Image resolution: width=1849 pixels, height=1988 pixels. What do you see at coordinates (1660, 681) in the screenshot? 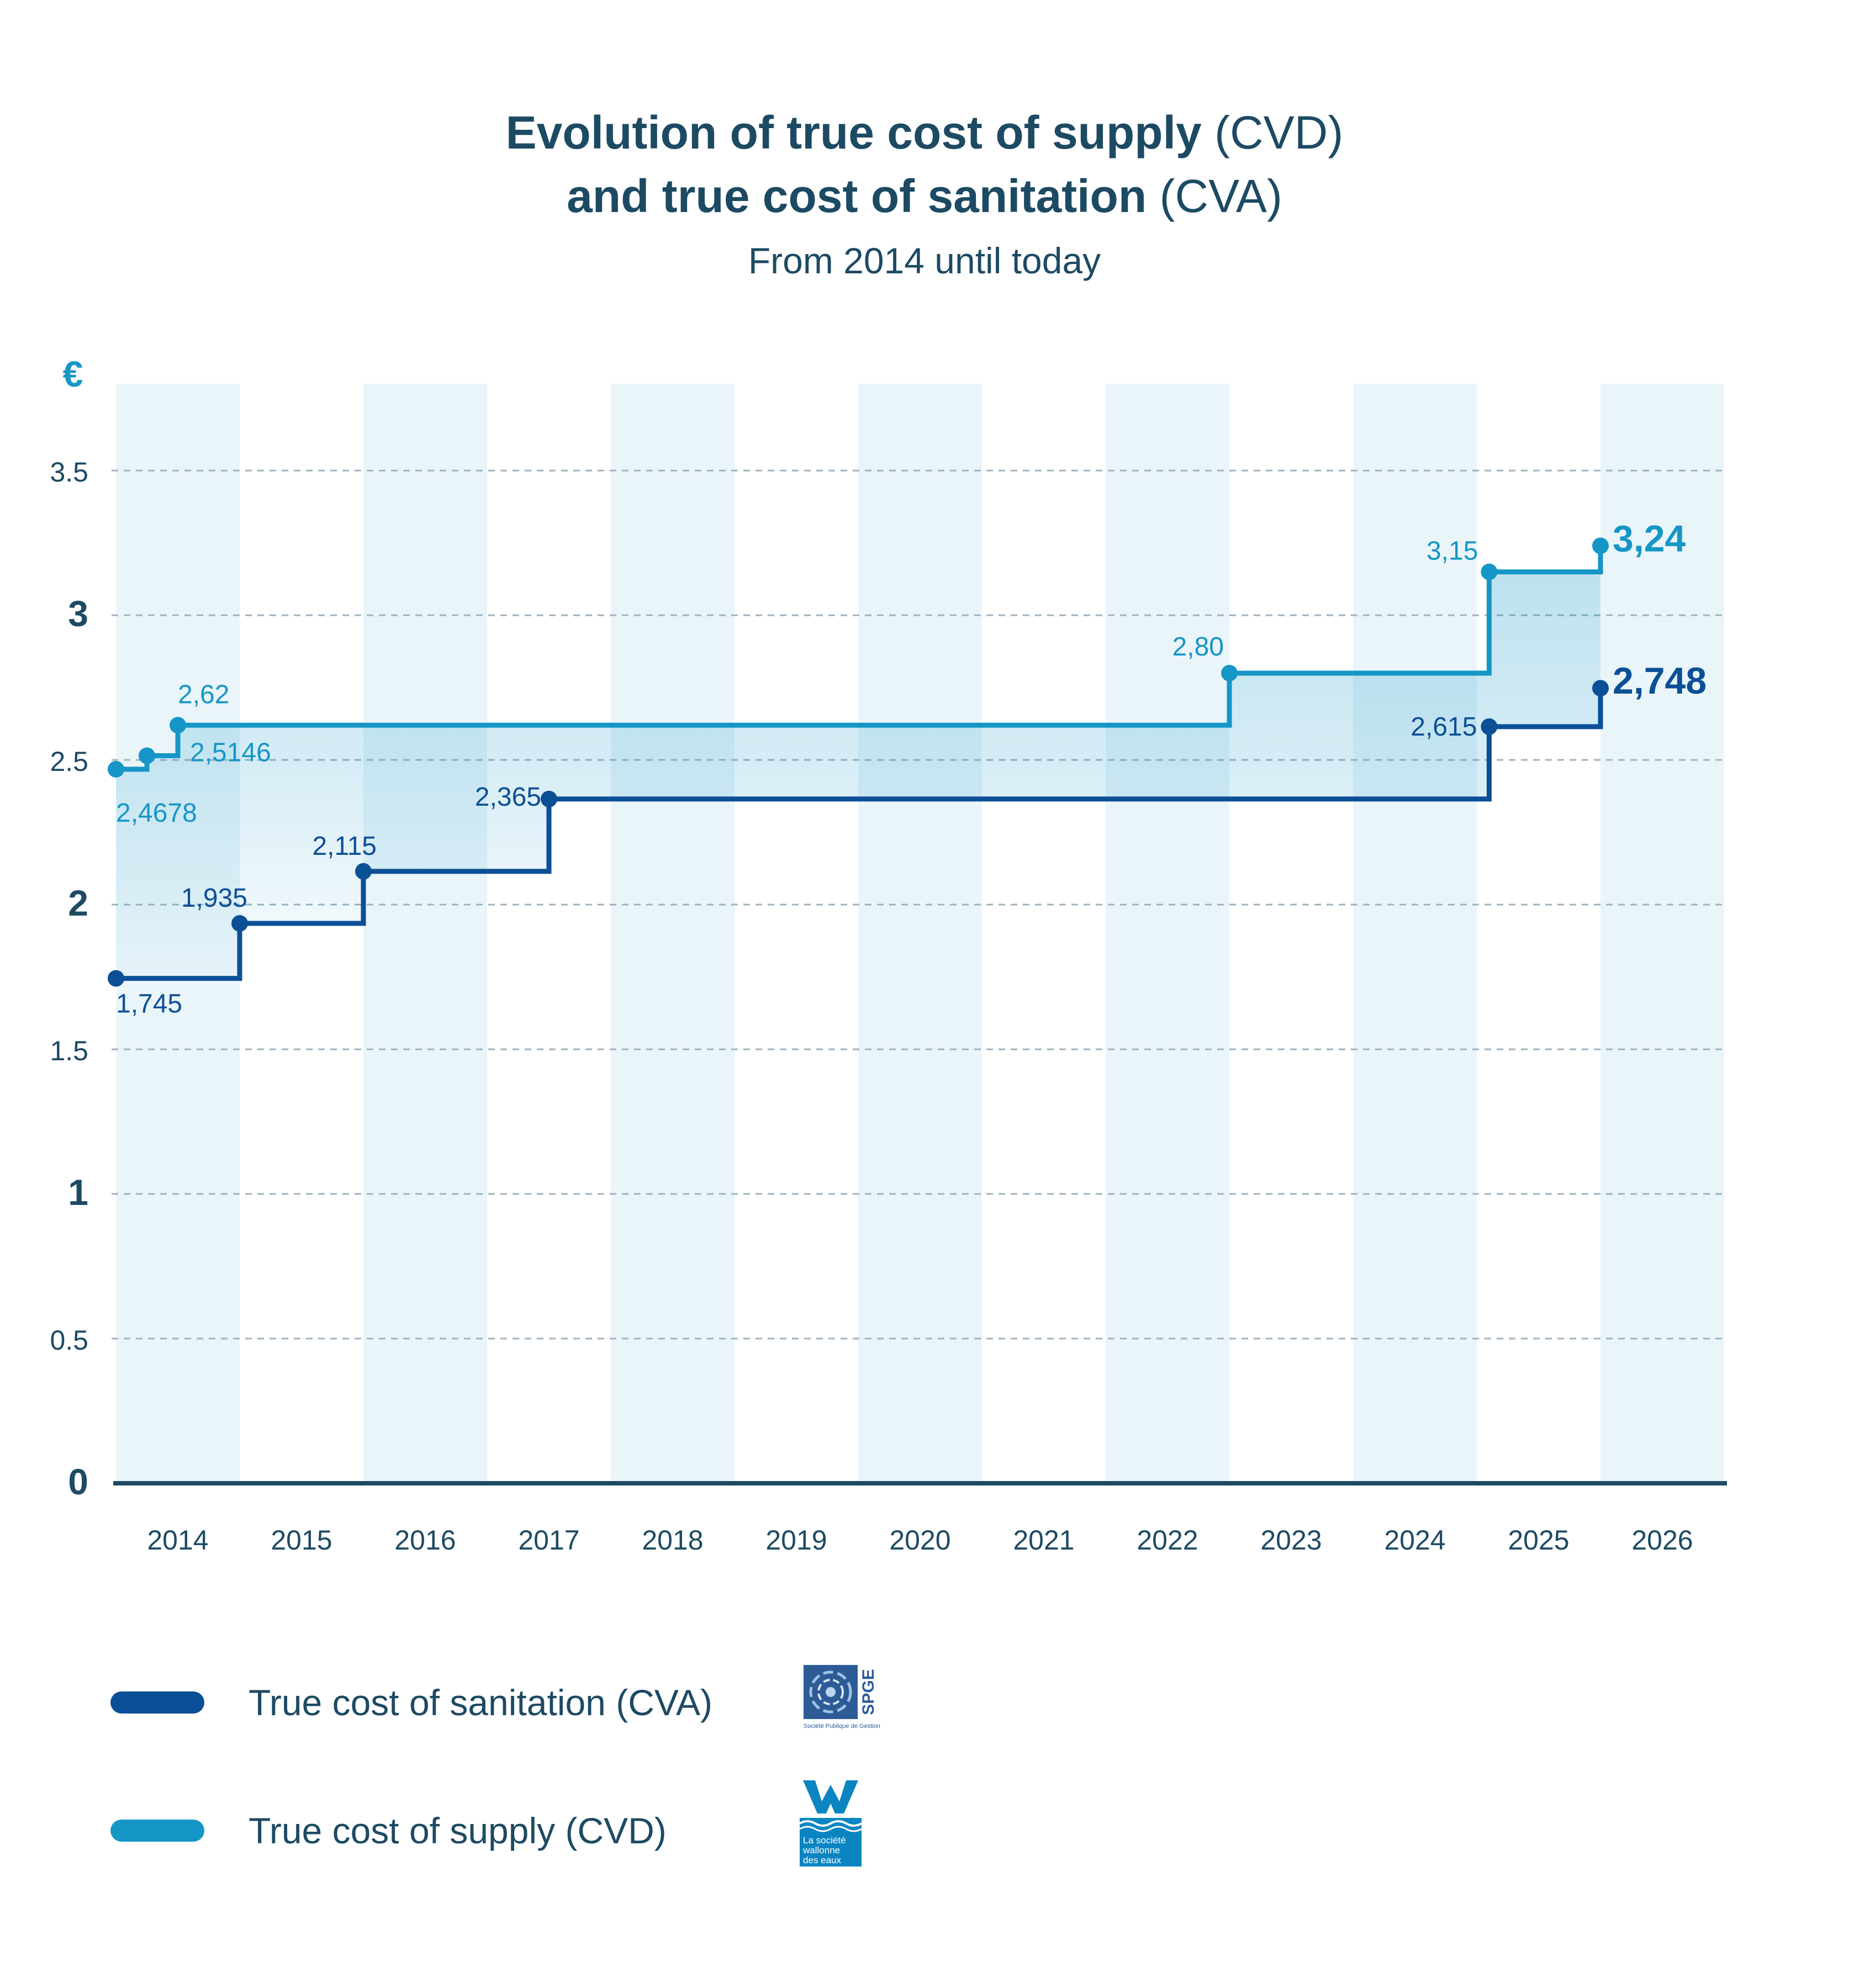
I see `data-label-cva: 2,748` at bounding box center [1660, 681].